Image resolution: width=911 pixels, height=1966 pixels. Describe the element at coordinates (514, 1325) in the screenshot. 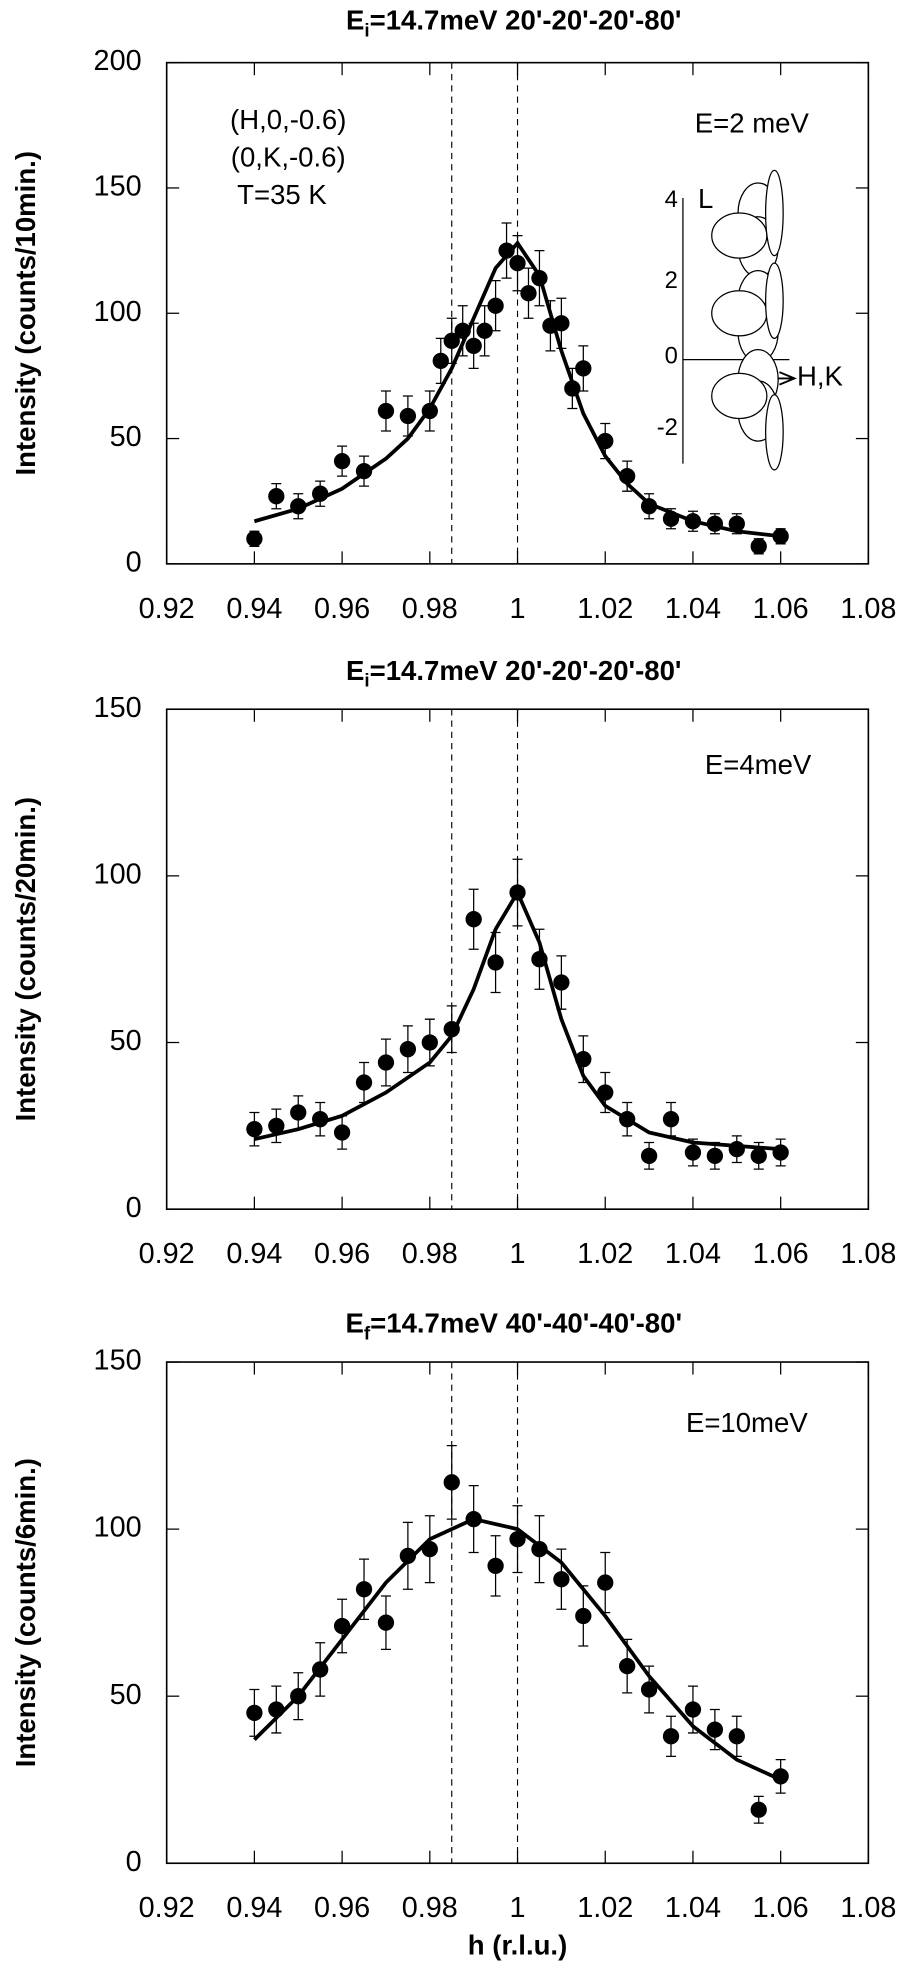

I see `panel-title: Ef=14.7meV 40'-40'-40'-80'` at that location.